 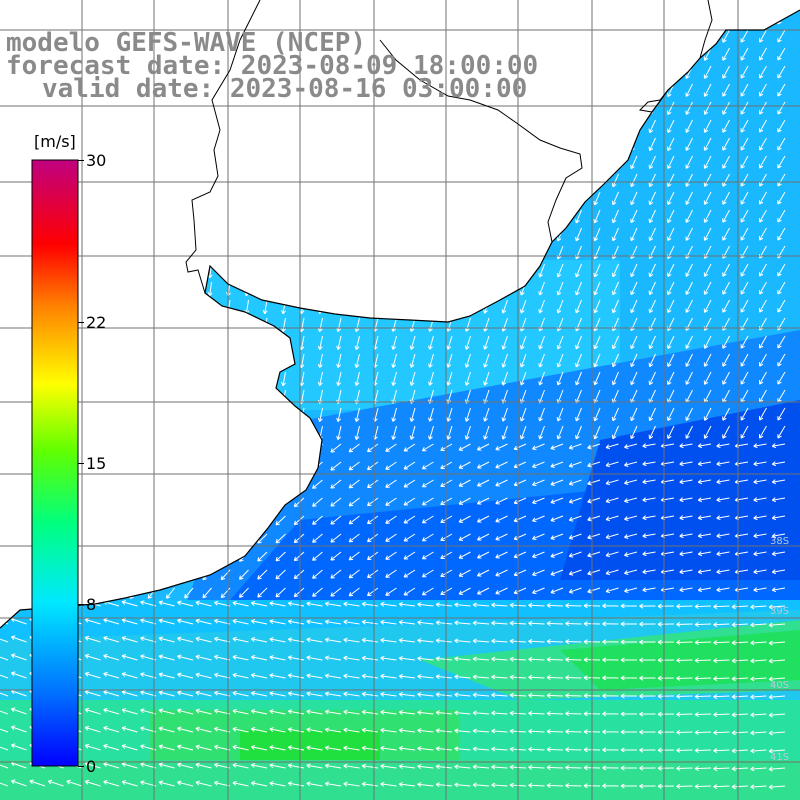 I want to click on latitude-label: 41S, so click(x=780, y=757).